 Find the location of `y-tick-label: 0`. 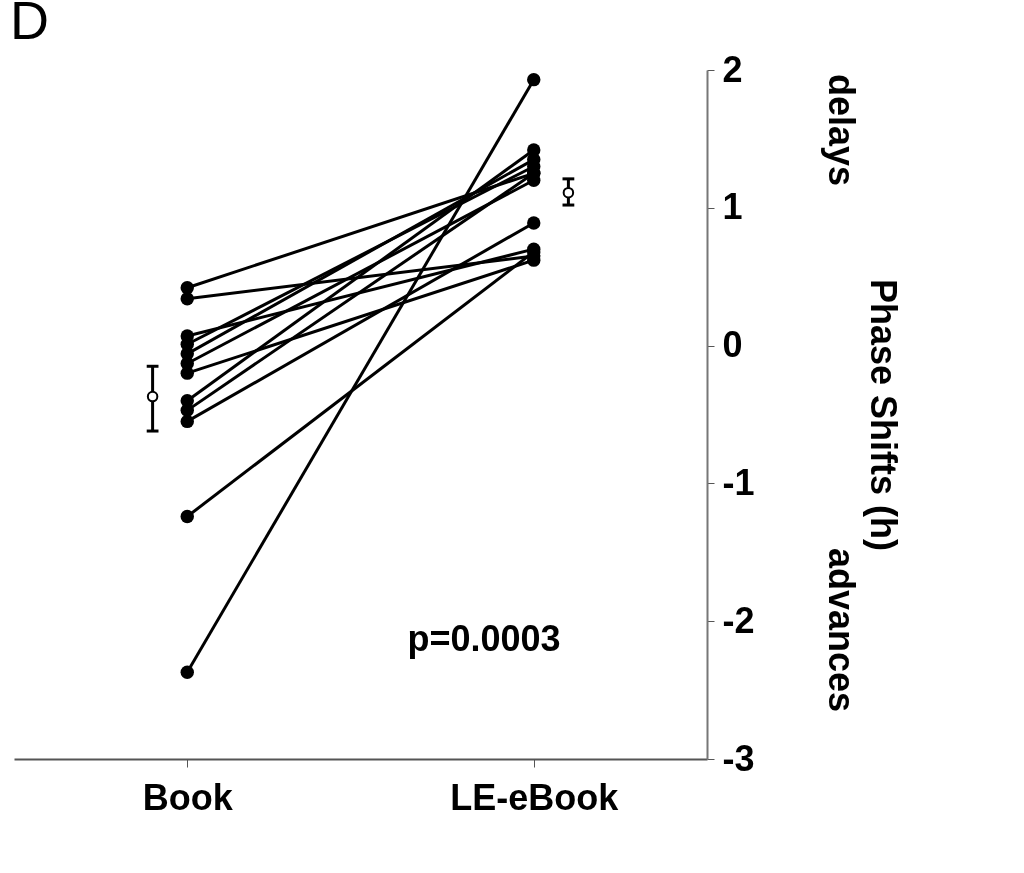

y-tick-label: 0 is located at coordinates (732, 345).